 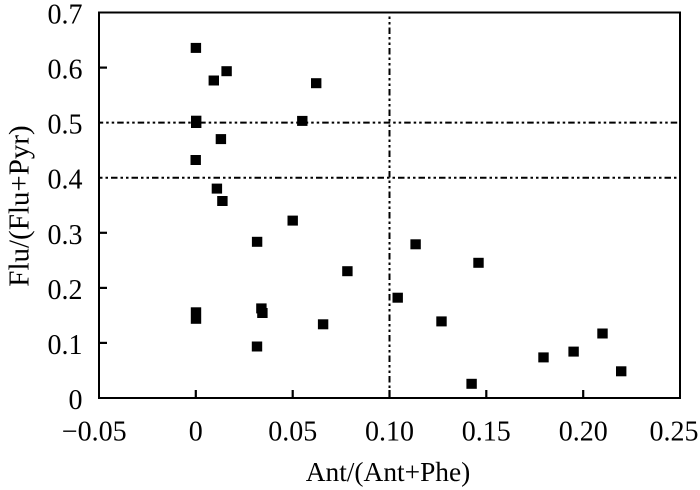 I want to click on svg-text: 0.6, so click(x=65, y=70).